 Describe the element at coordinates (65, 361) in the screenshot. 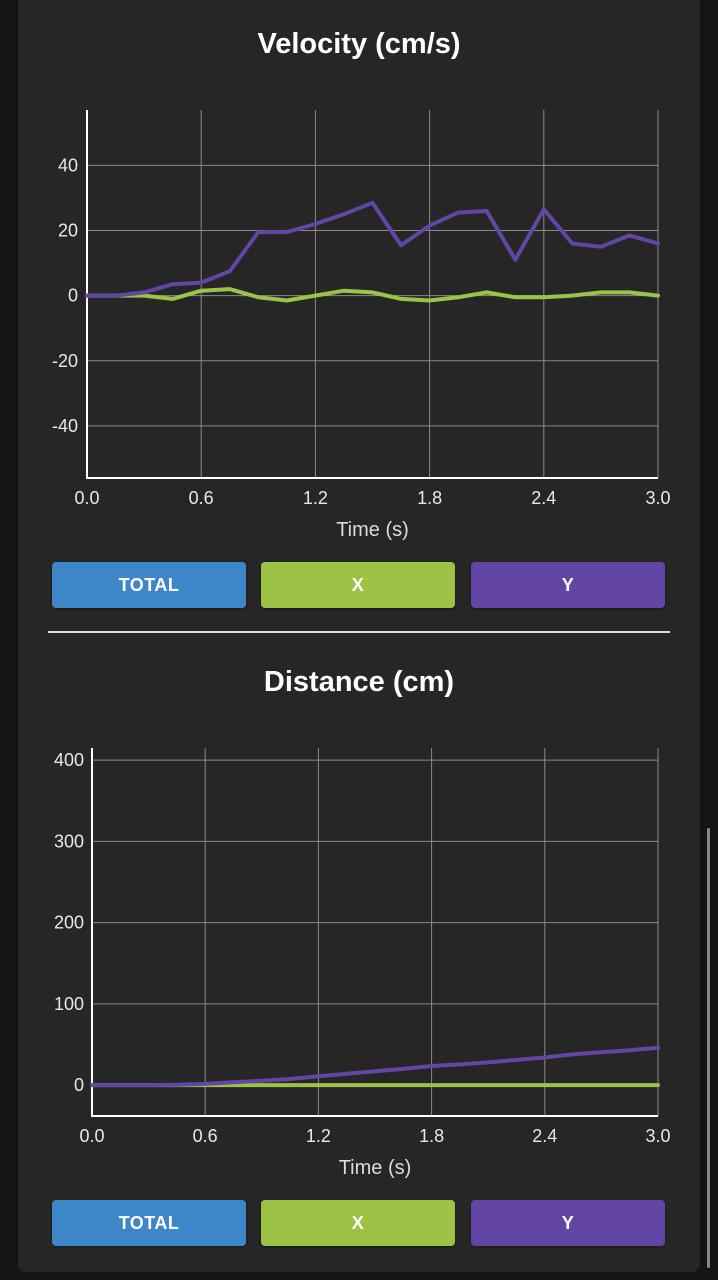

I see `velocity-y-tick-label: -20` at that location.